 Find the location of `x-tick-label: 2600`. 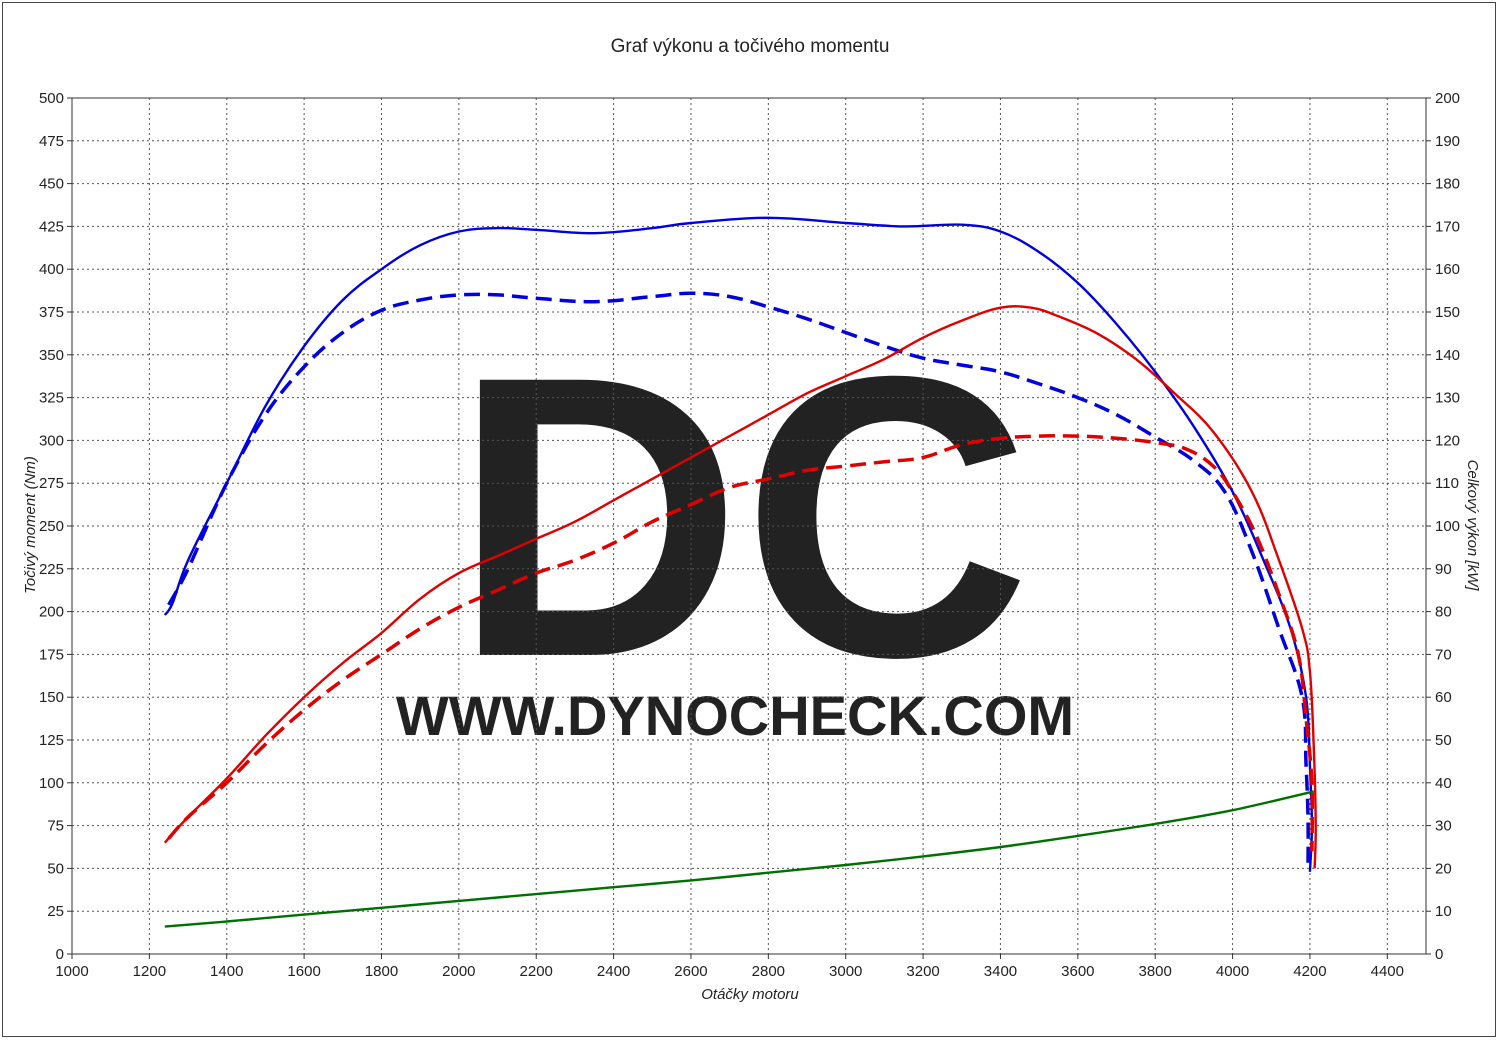

x-tick-label: 2600 is located at coordinates (690, 971).